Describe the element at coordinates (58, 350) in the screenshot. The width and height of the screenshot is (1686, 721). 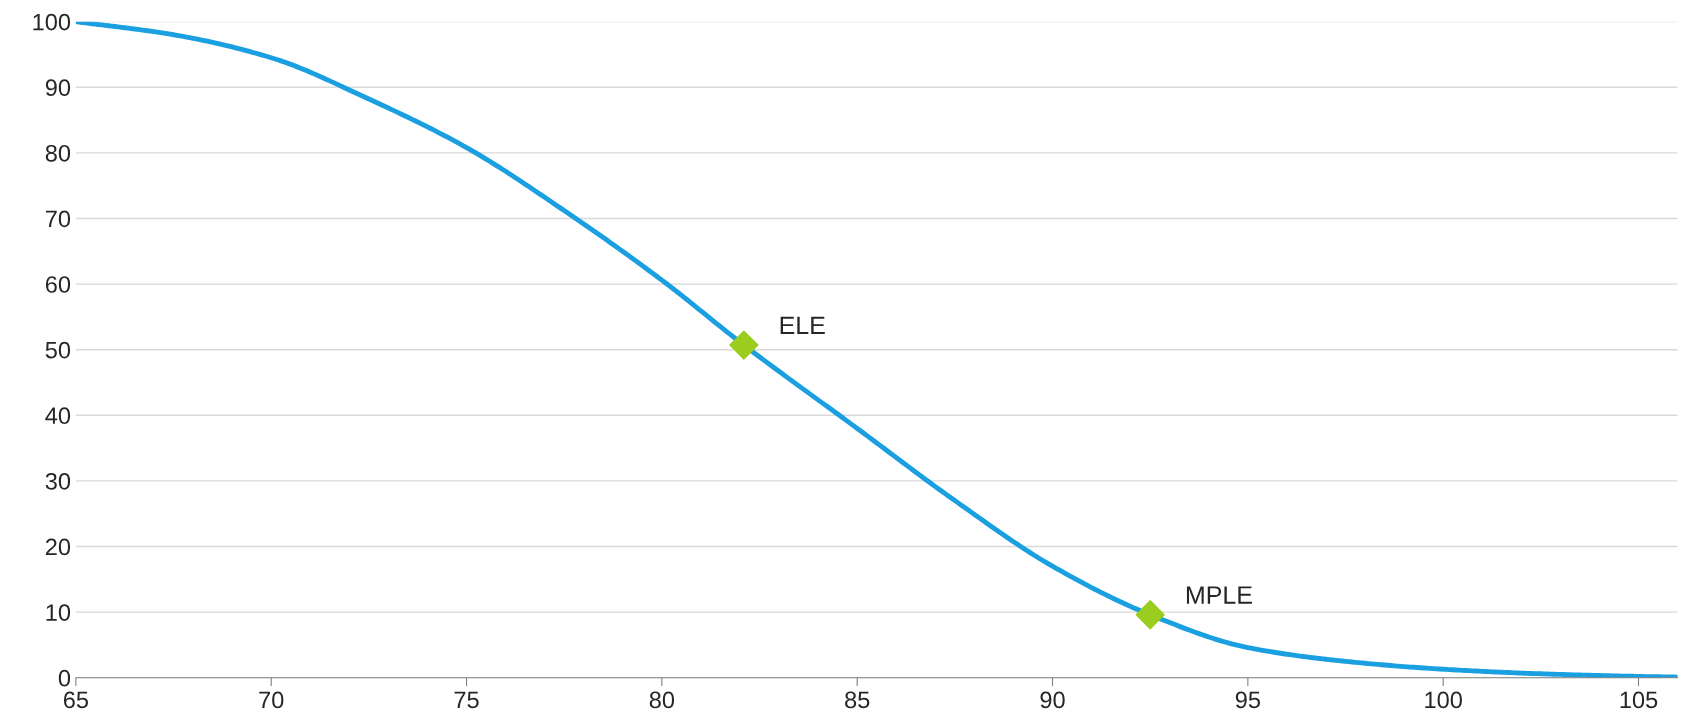
I see `y-tick-label: 50` at that location.